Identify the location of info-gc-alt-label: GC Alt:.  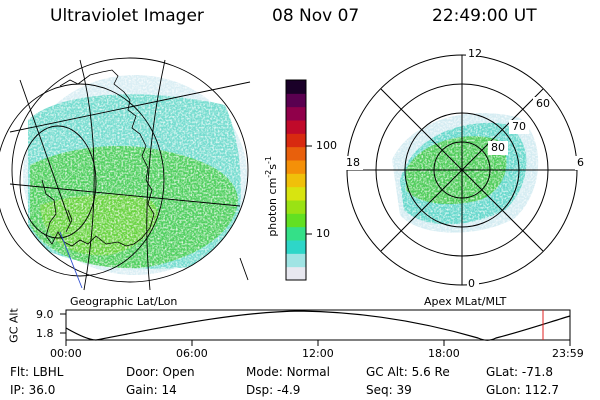
(387, 372).